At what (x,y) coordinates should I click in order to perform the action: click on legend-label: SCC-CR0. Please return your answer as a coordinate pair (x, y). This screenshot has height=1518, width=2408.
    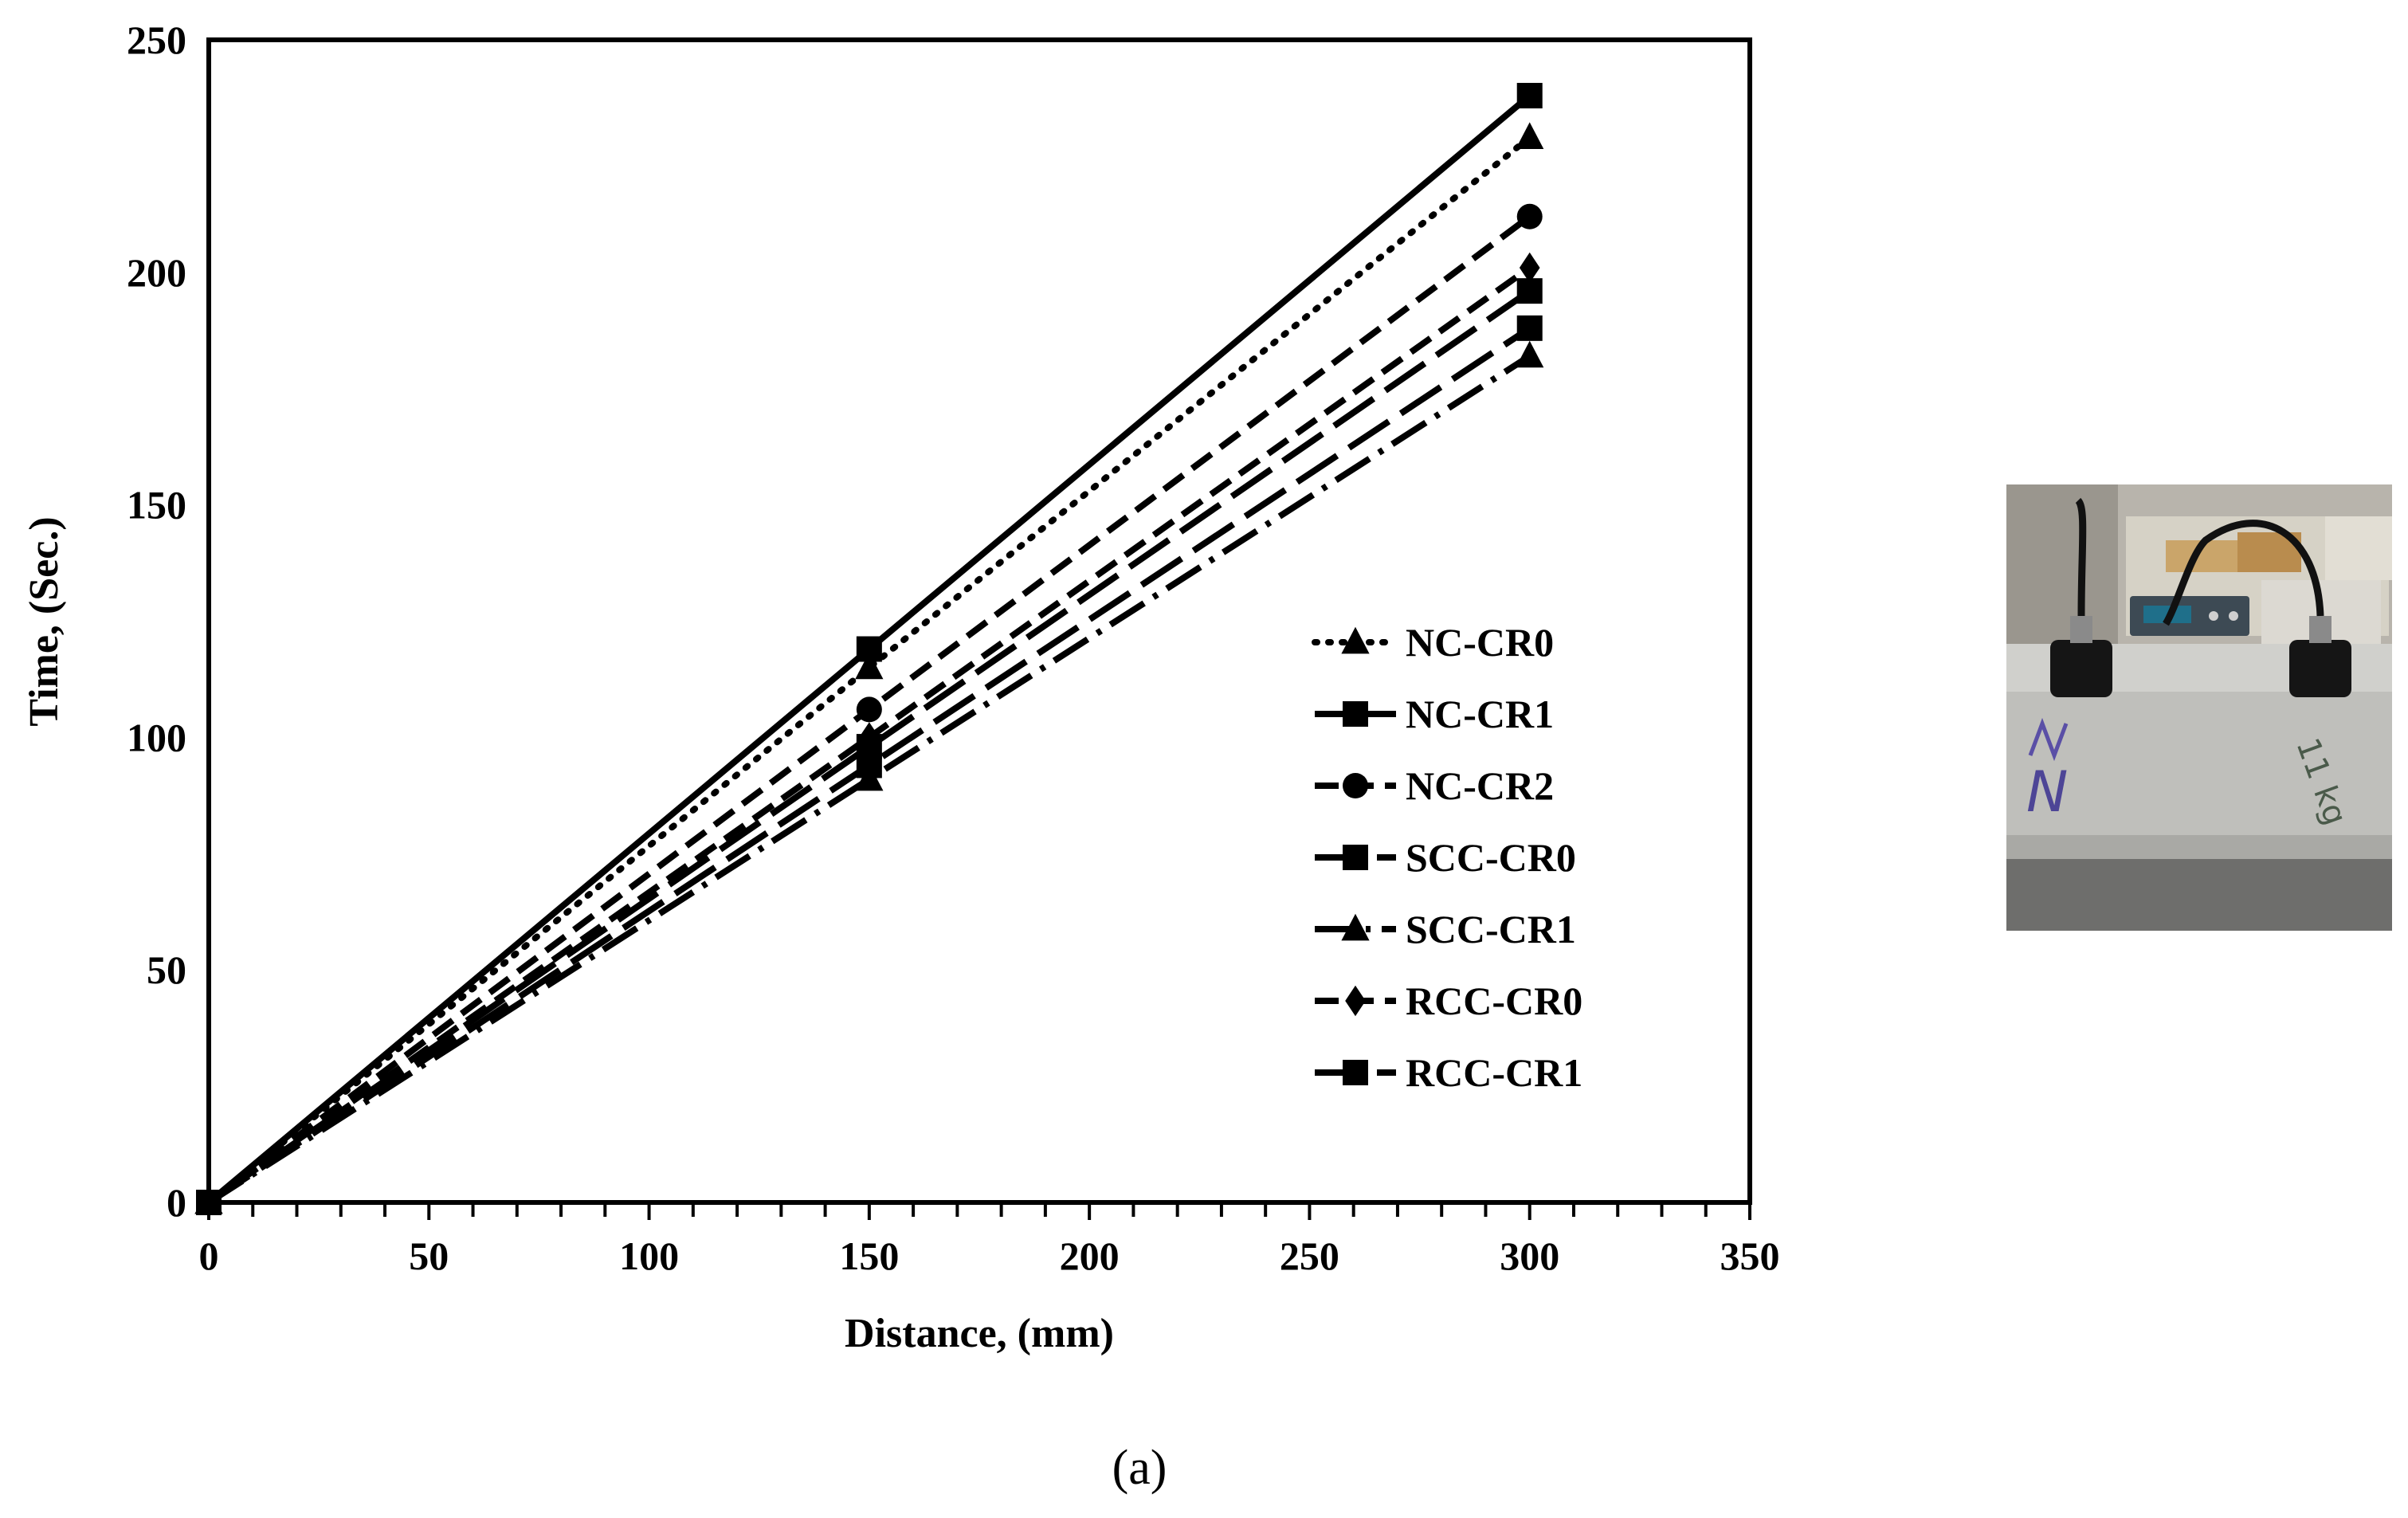
    Looking at the image, I should click on (1491, 857).